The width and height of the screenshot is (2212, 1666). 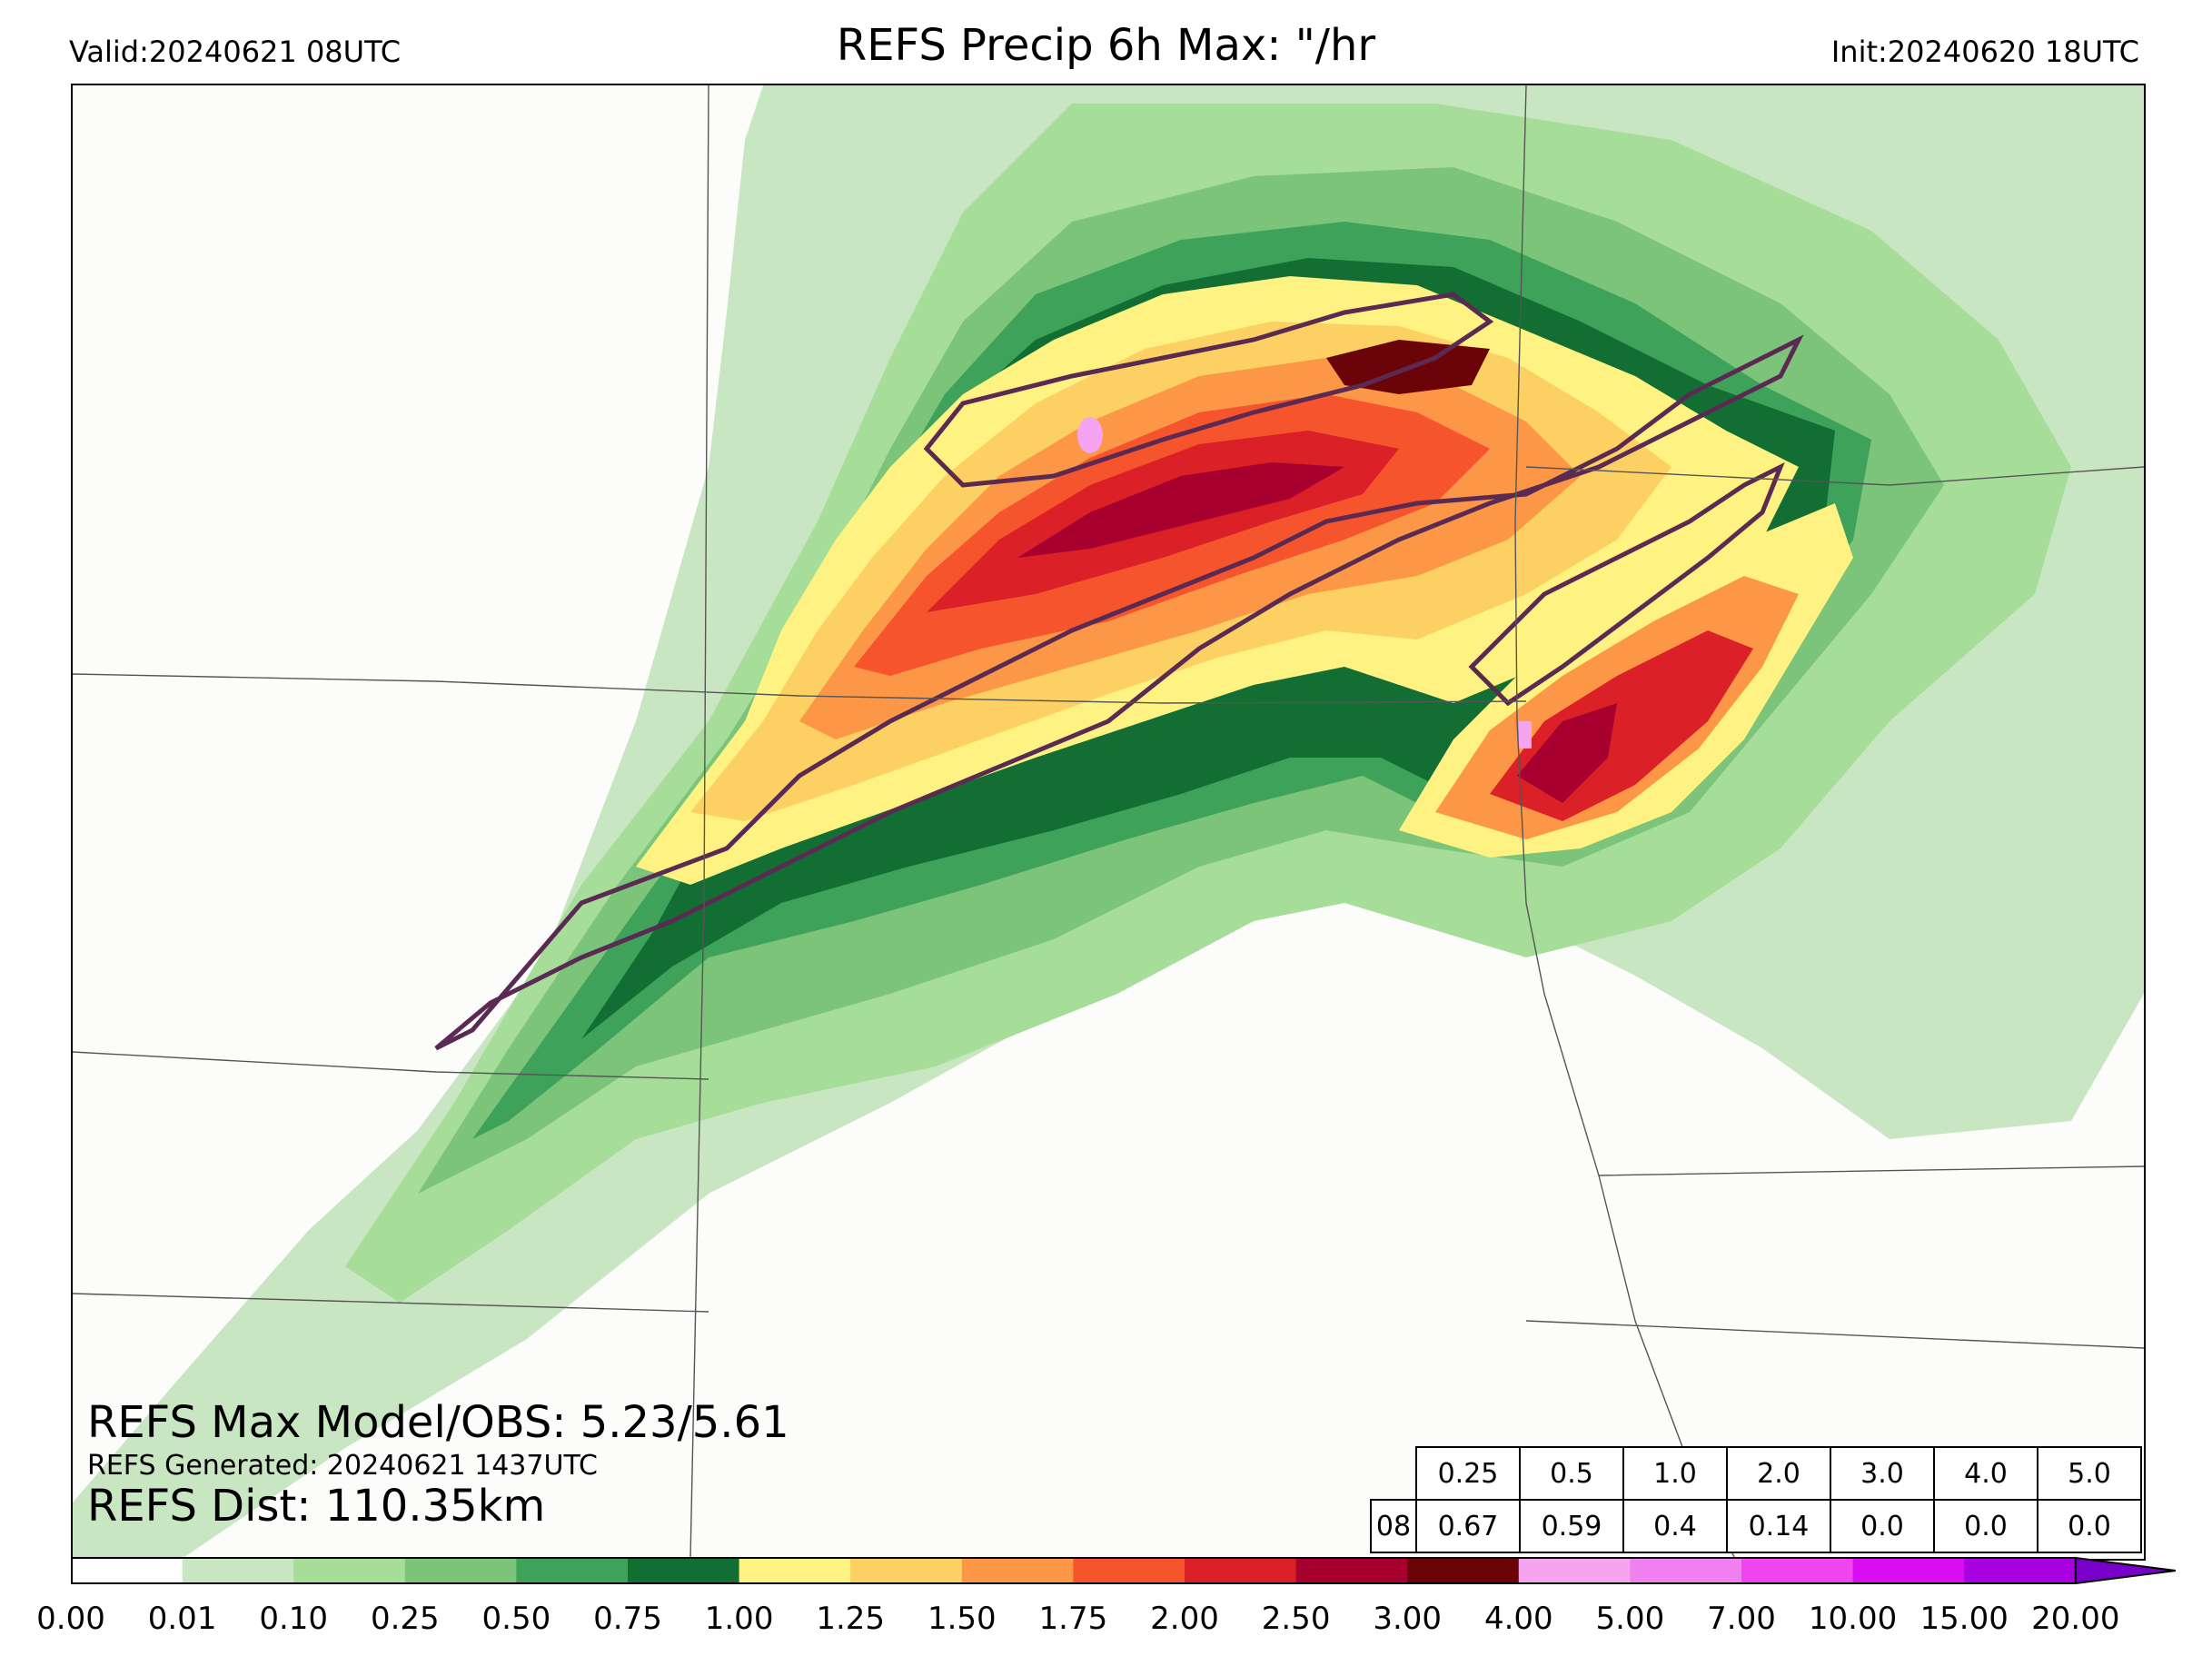 What do you see at coordinates (2075, 1619) in the screenshot?
I see `colorbar-tick-label: 20.00` at bounding box center [2075, 1619].